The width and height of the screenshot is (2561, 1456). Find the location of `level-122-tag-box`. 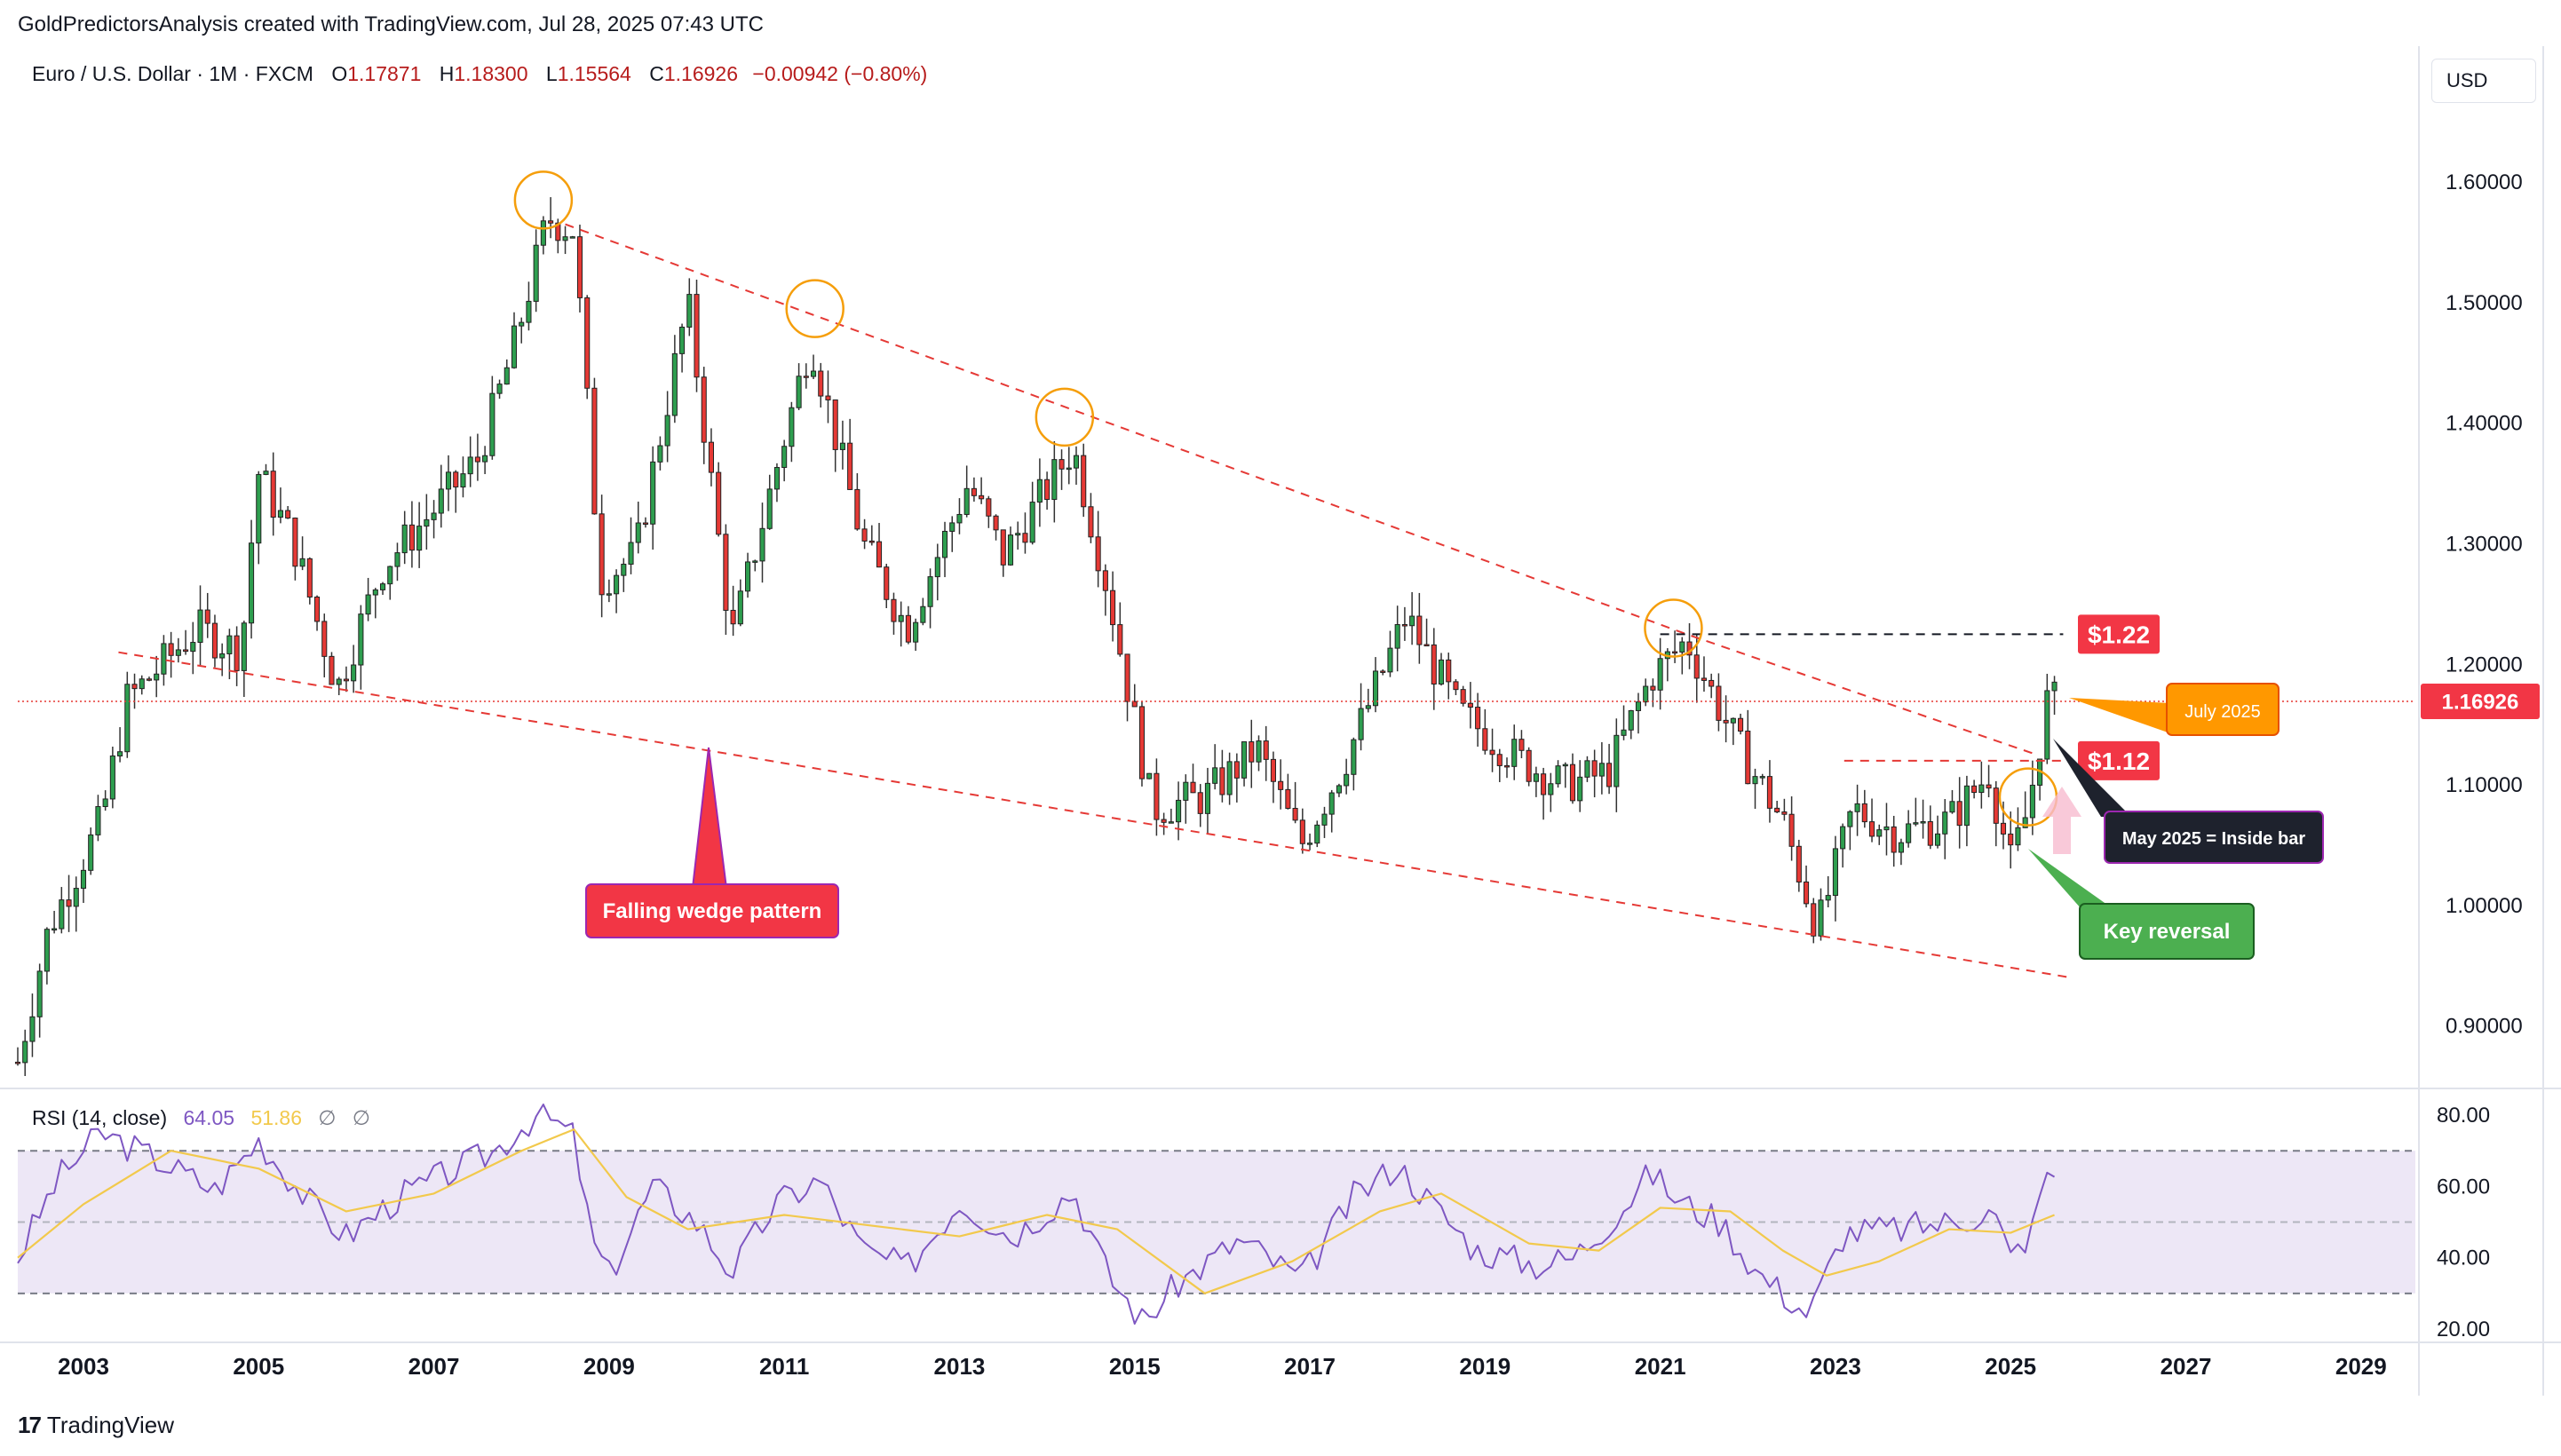

level-122-tag-box is located at coordinates (2119, 634).